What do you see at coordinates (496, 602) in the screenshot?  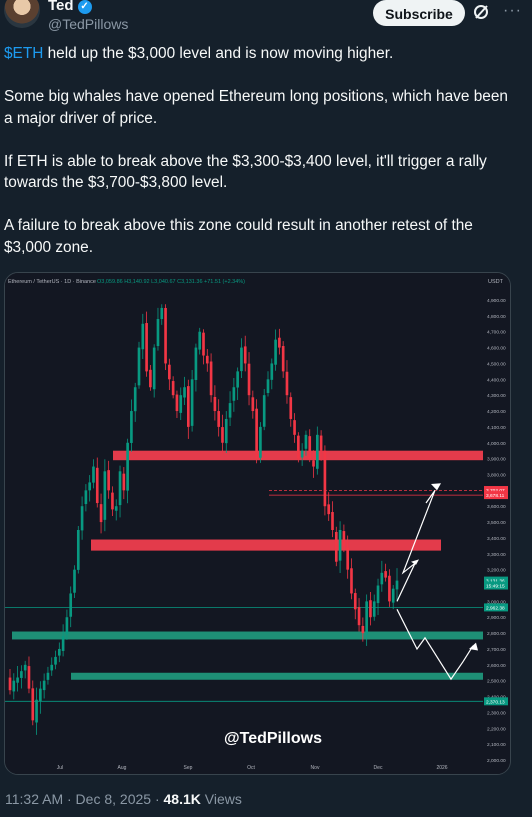 I see `price-tick-label: 3,000.00` at bounding box center [496, 602].